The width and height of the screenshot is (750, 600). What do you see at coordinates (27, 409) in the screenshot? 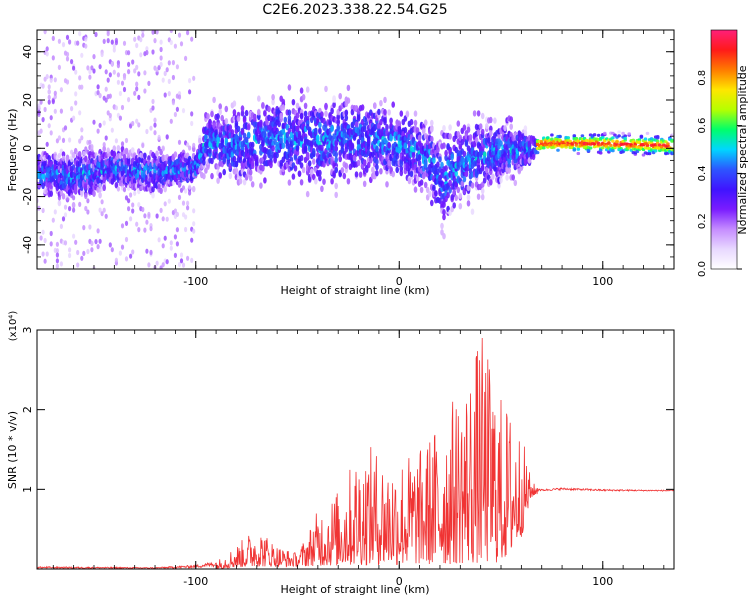
I see `y-tick-label: 2` at bounding box center [27, 409].